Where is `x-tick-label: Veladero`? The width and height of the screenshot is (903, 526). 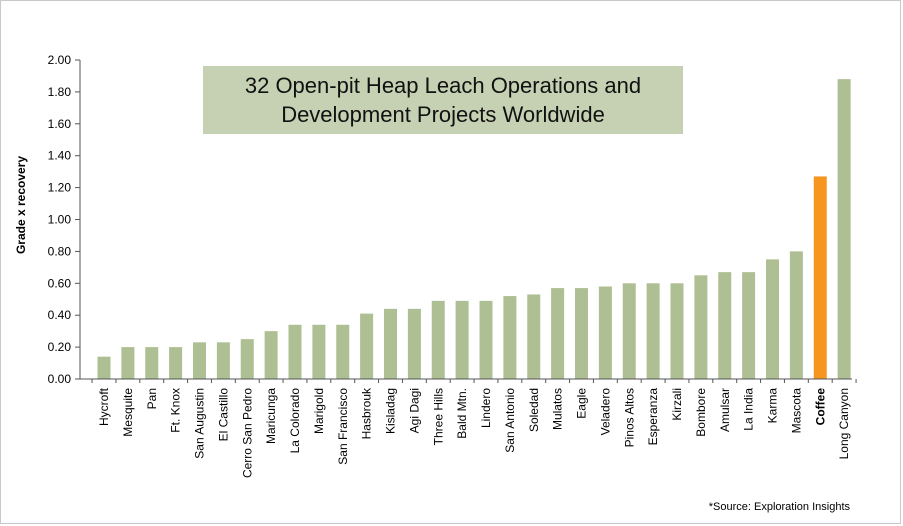
x-tick-label: Veladero is located at coordinates (605, 412).